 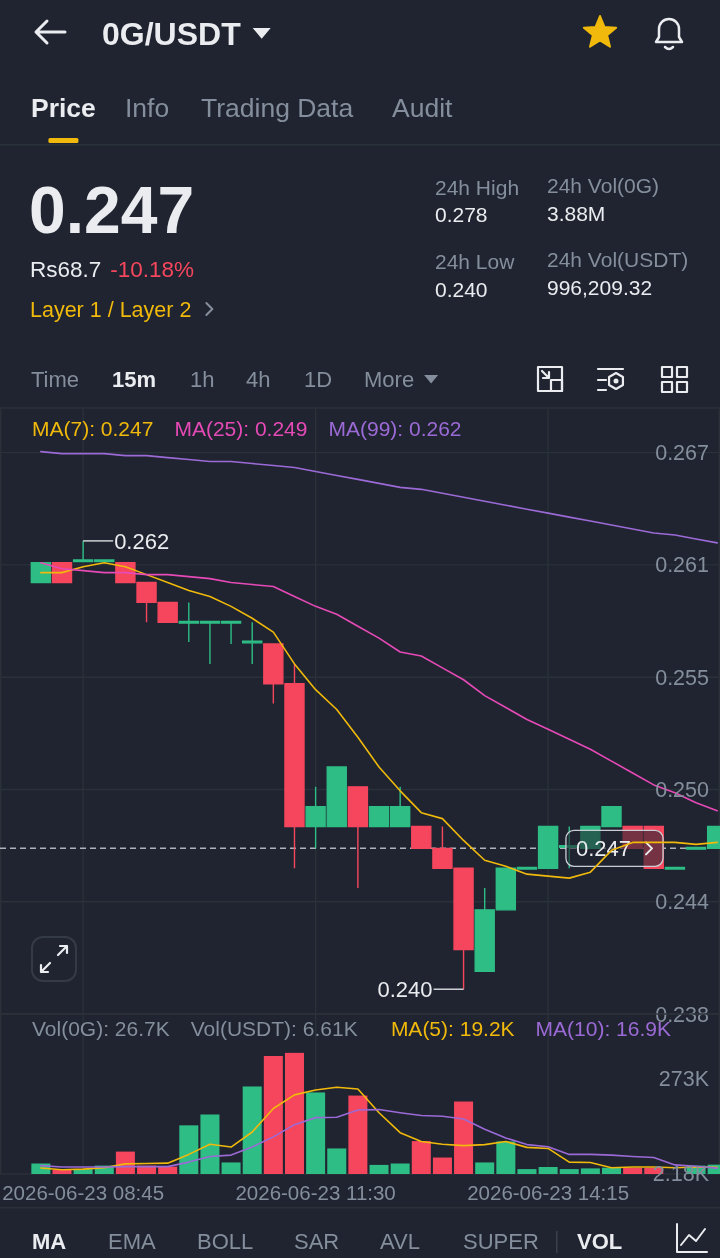 I want to click on x-tick-label: 2026-06-23 08:45, so click(x=83, y=1192).